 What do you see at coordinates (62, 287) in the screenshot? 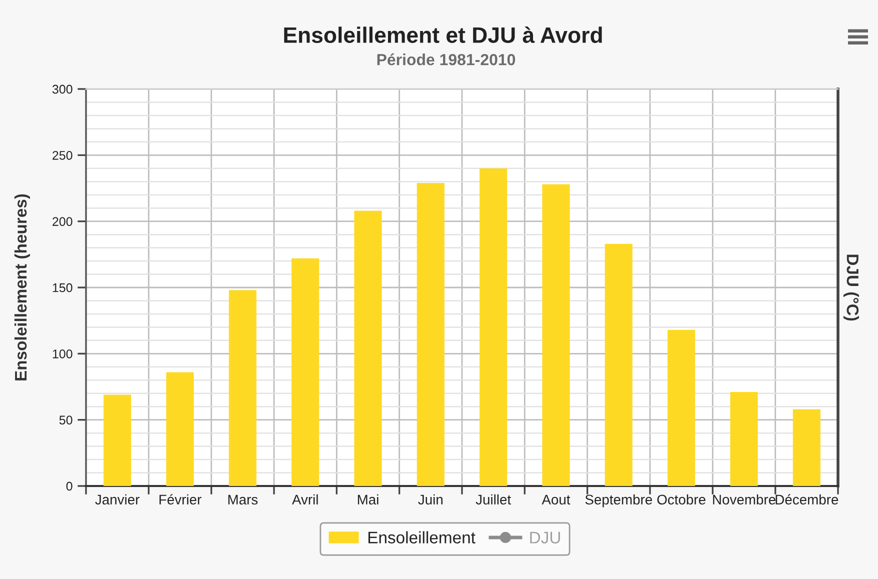
I see `y-tick-label: 150` at bounding box center [62, 287].